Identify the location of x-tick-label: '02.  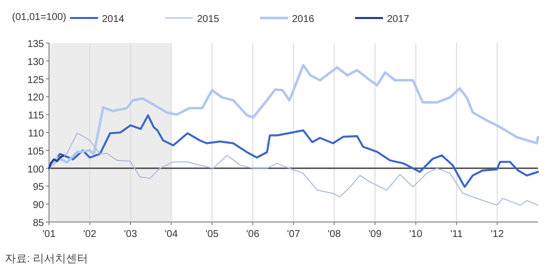
(90, 234).